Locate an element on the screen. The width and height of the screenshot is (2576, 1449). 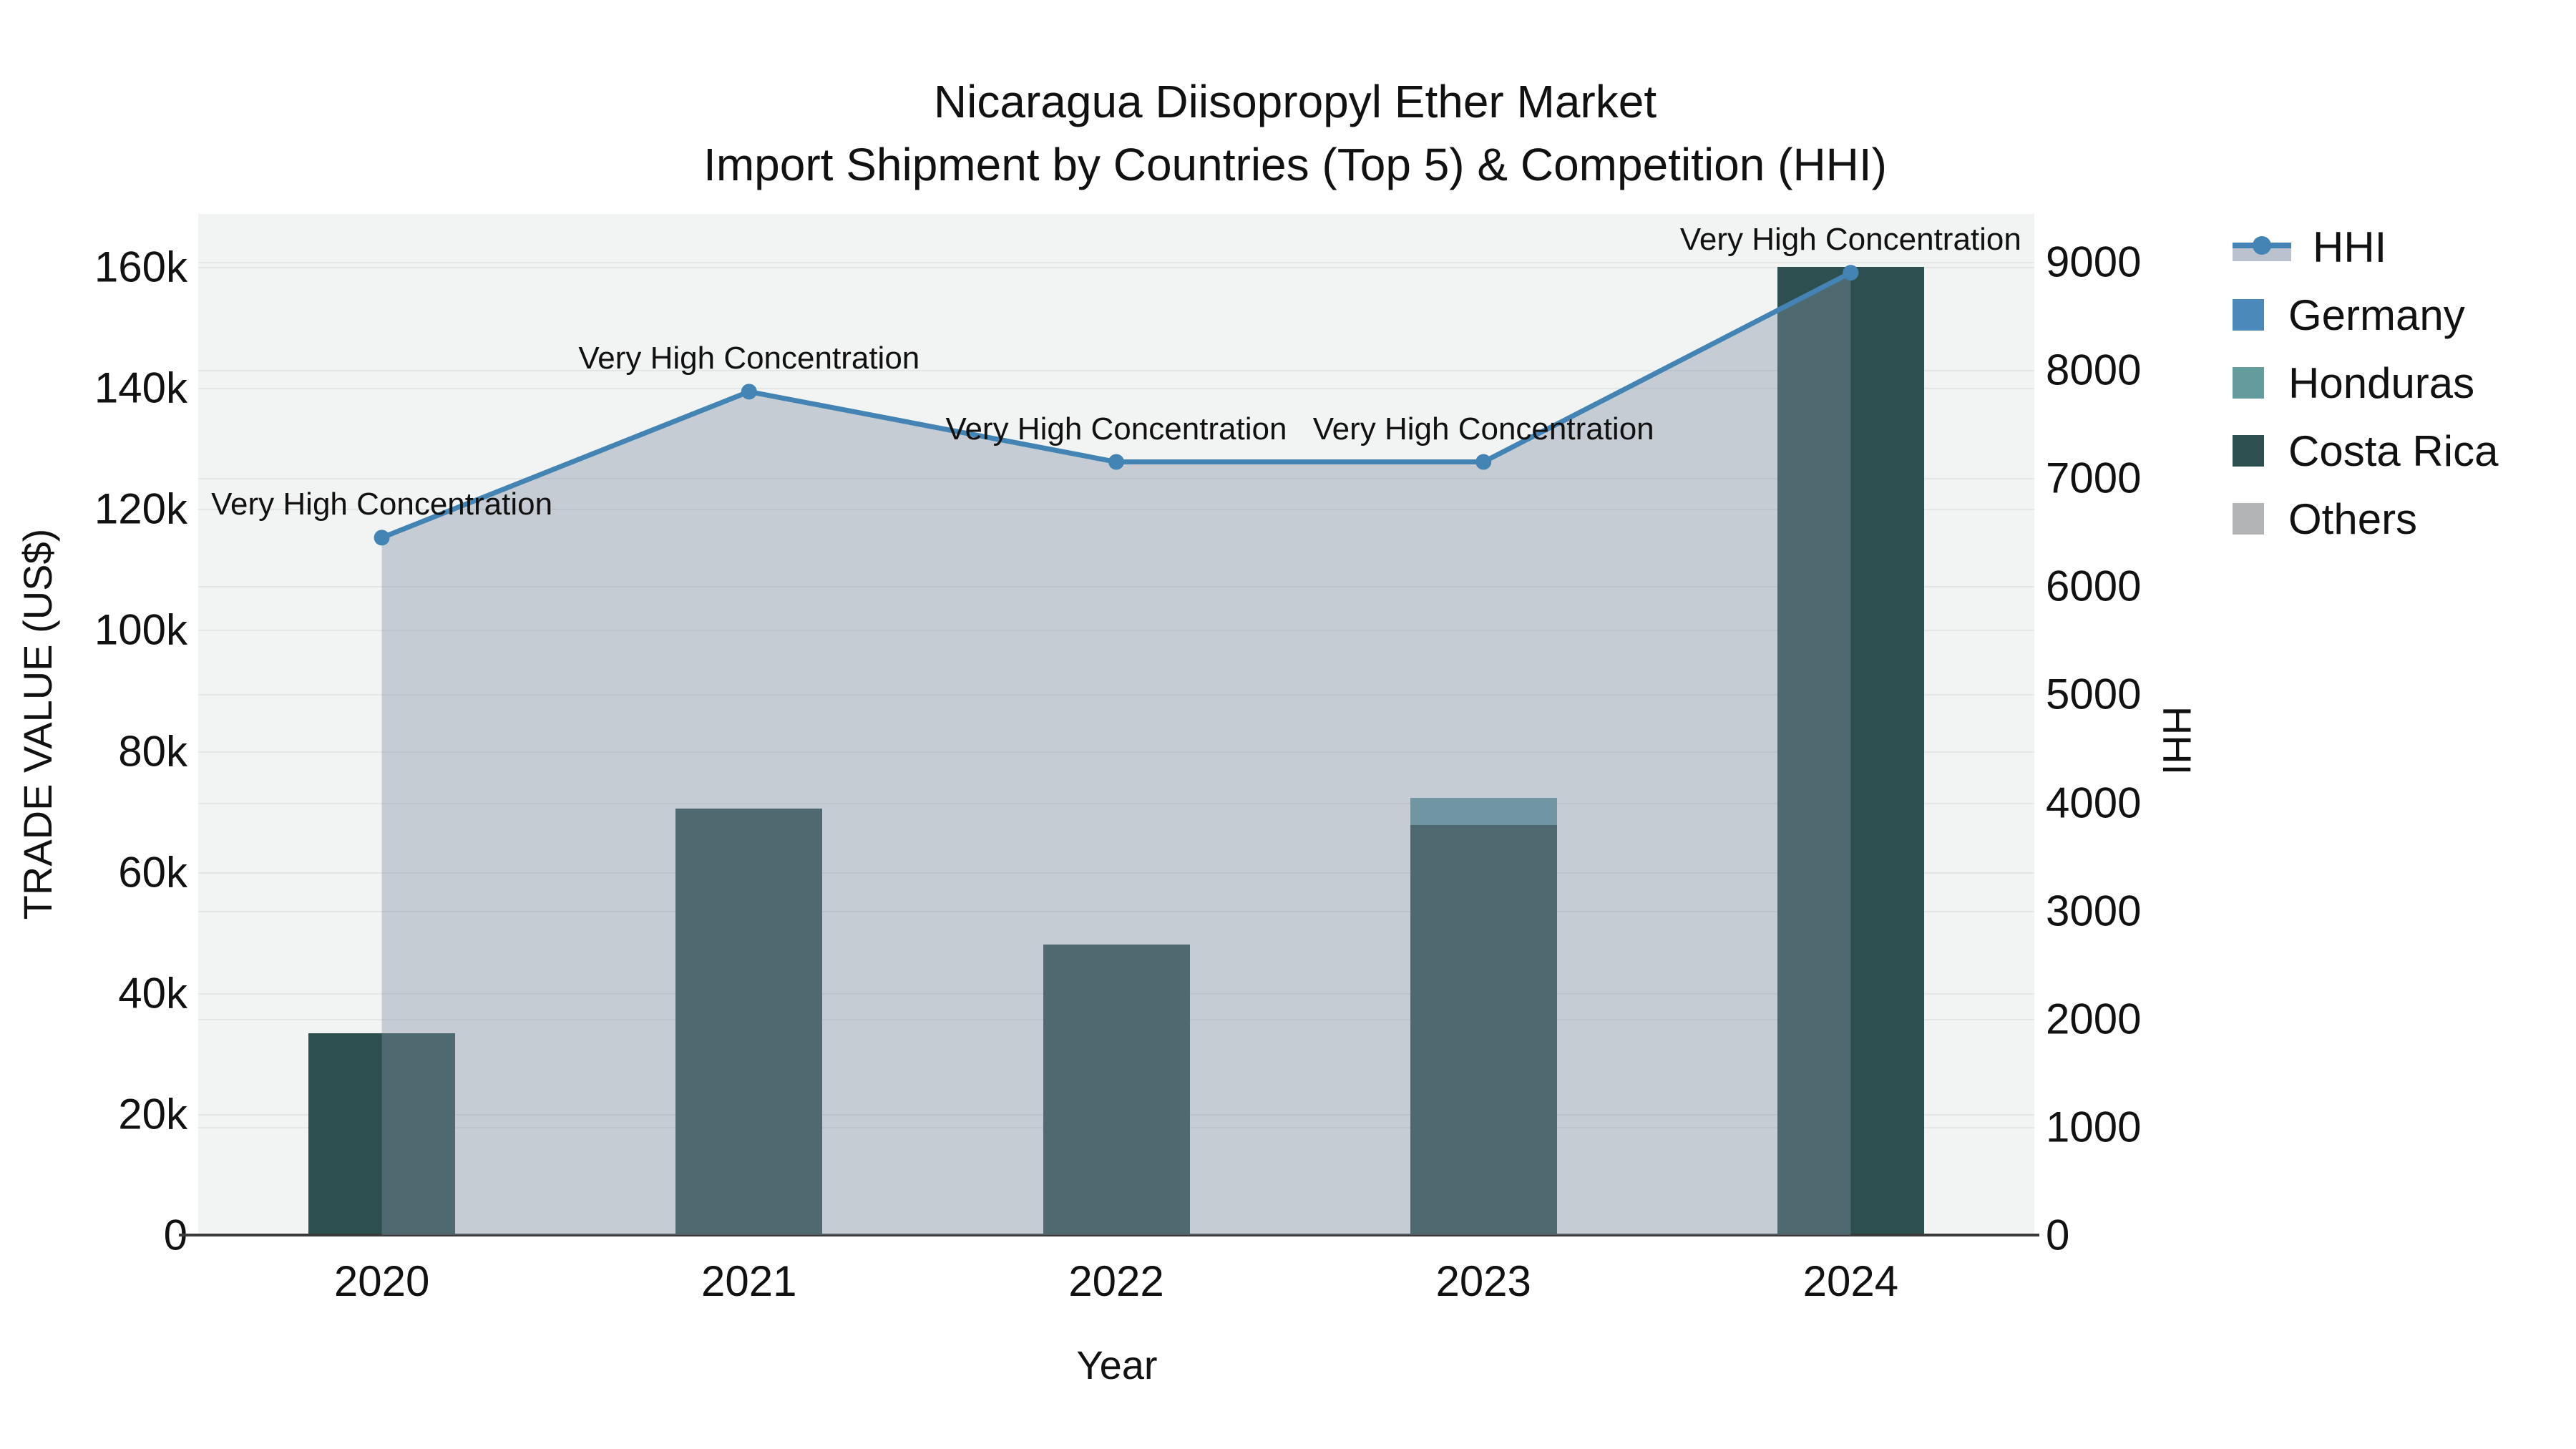
others-swatch-icon is located at coordinates (2248, 519).